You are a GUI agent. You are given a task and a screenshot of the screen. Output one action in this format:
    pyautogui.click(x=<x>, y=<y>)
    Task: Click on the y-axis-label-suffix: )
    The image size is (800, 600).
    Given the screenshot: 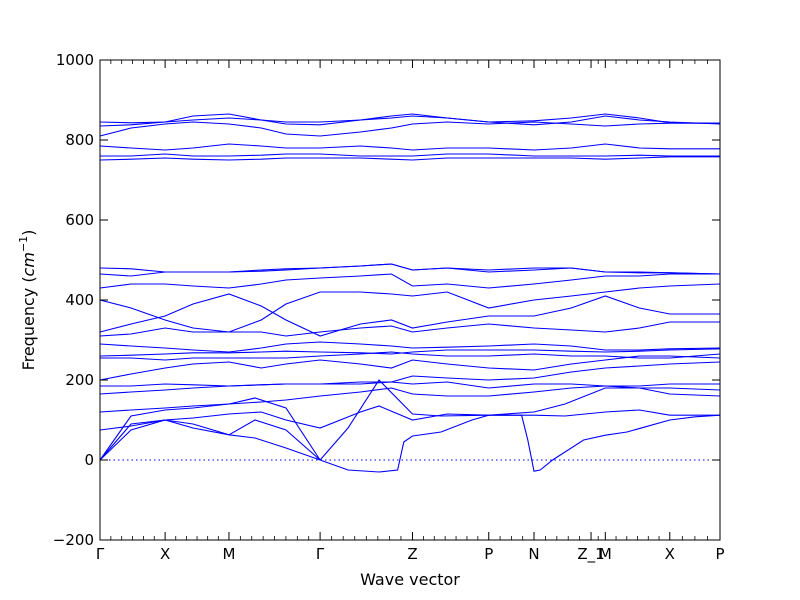 What is the action you would take?
    pyautogui.click(x=28, y=233)
    